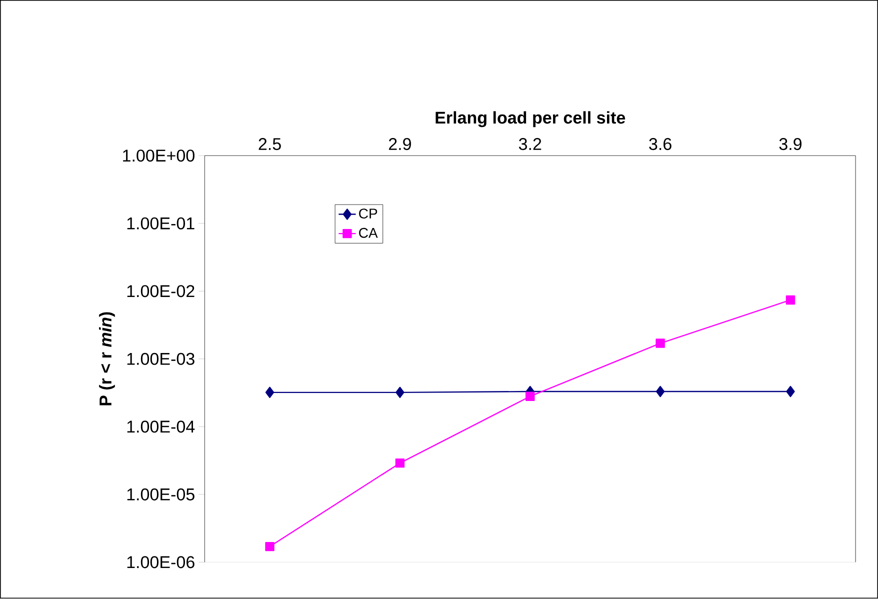 This screenshot has width=878, height=599. What do you see at coordinates (158, 156) in the screenshot?
I see `y-tick-label: 1.00E+00` at bounding box center [158, 156].